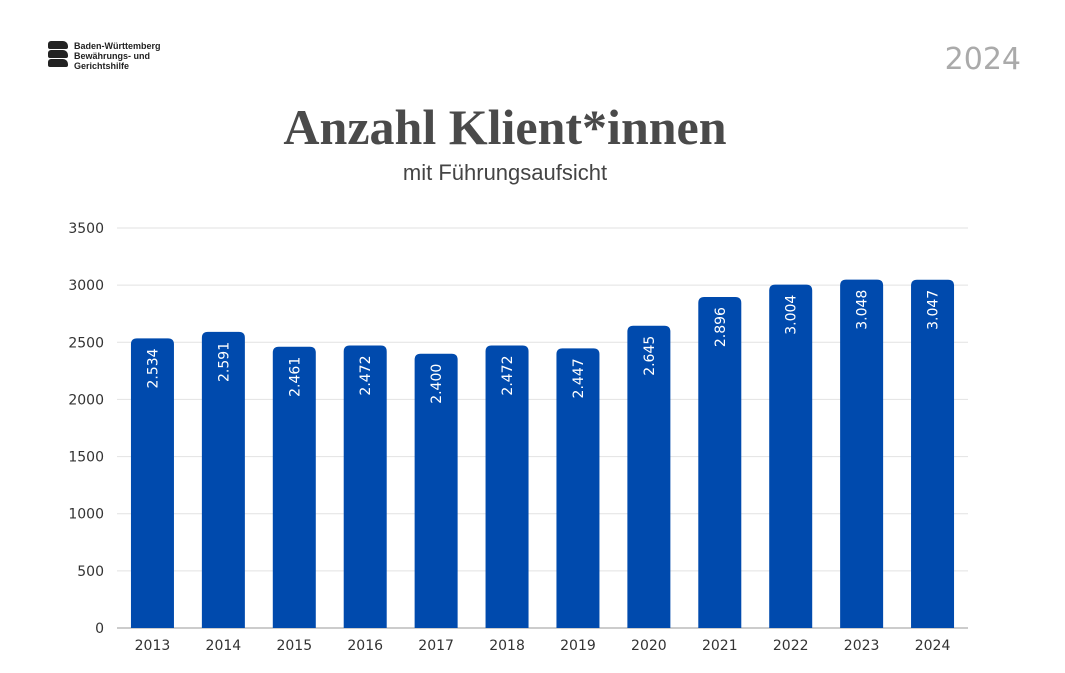 The height and width of the screenshot is (673, 1065). I want to click on x-tick-label: 2017, so click(436, 646).